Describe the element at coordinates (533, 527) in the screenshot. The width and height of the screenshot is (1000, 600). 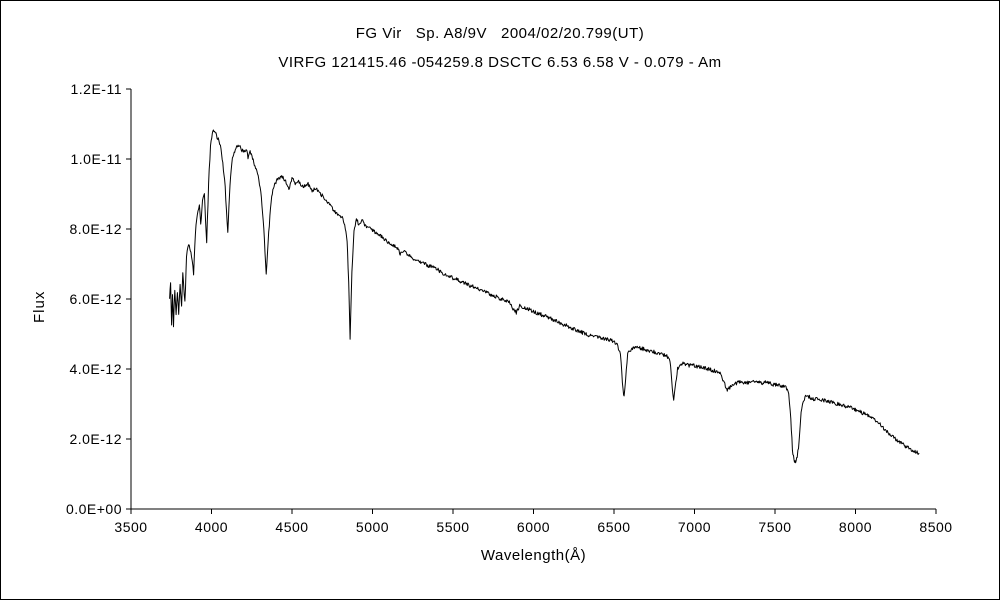
I see `x-tick-label: 6000` at that location.